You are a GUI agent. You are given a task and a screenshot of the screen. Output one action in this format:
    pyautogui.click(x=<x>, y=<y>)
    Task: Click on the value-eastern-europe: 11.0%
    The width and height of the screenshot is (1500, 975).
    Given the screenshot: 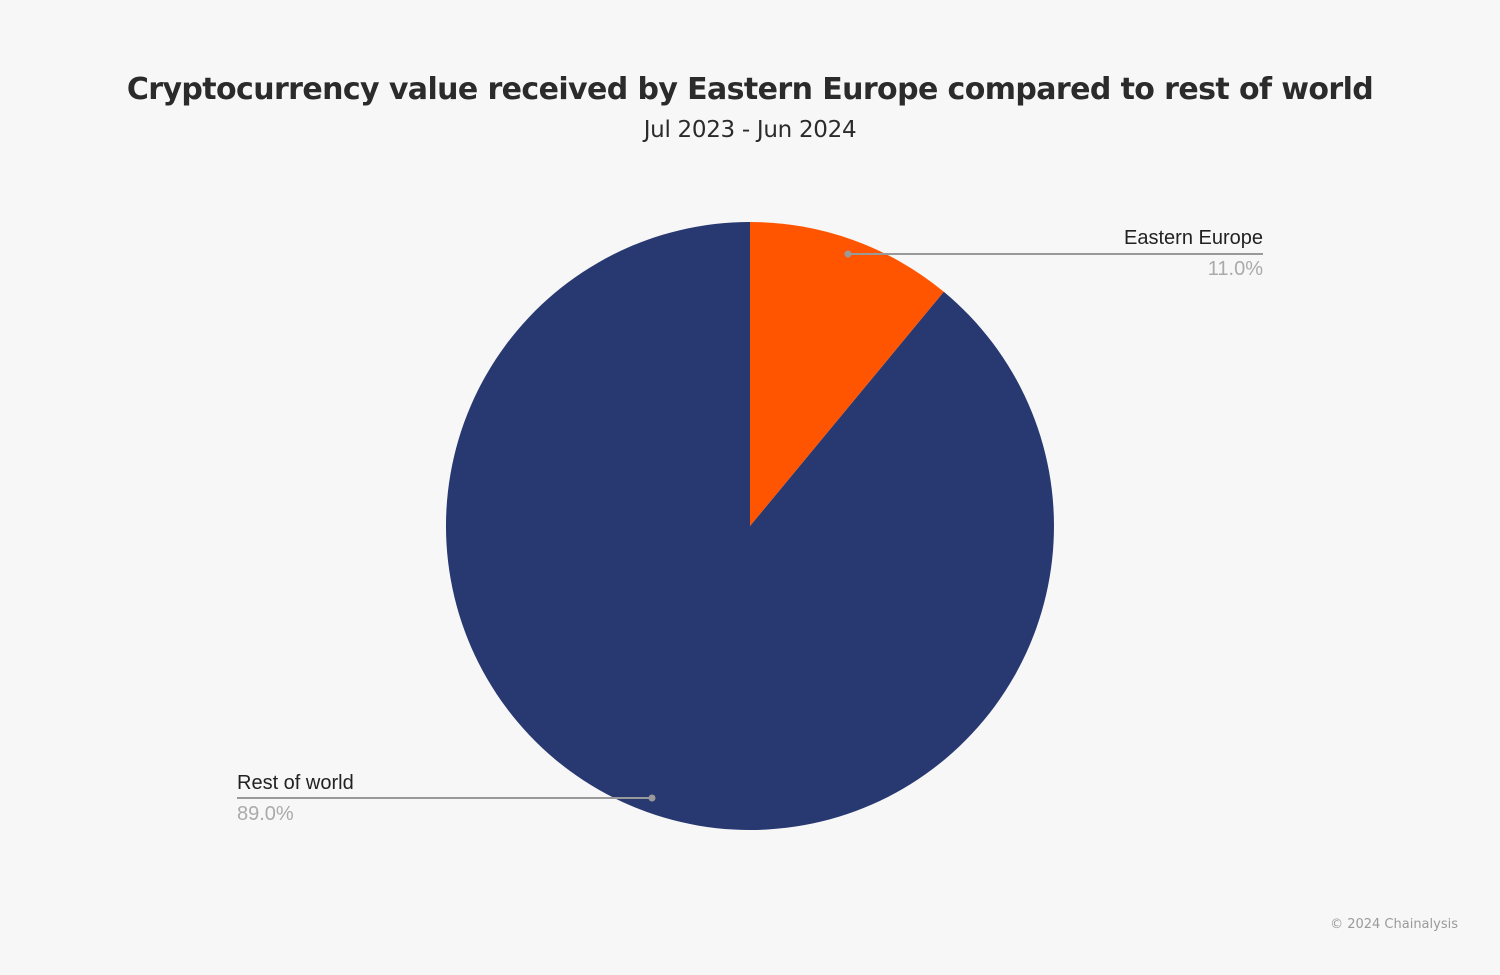 What is the action you would take?
    pyautogui.click(x=1235, y=269)
    